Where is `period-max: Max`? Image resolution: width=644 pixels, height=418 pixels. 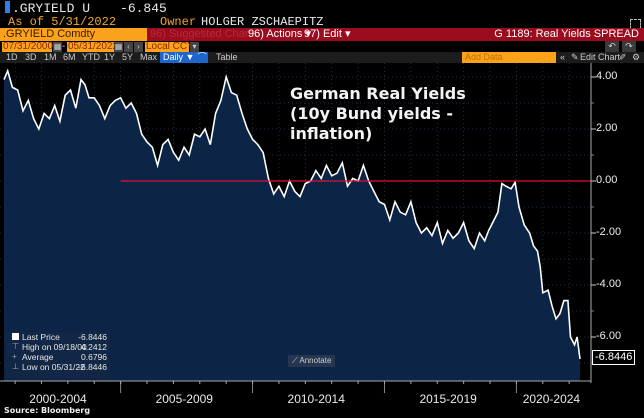 period-max: Max is located at coordinates (149, 57).